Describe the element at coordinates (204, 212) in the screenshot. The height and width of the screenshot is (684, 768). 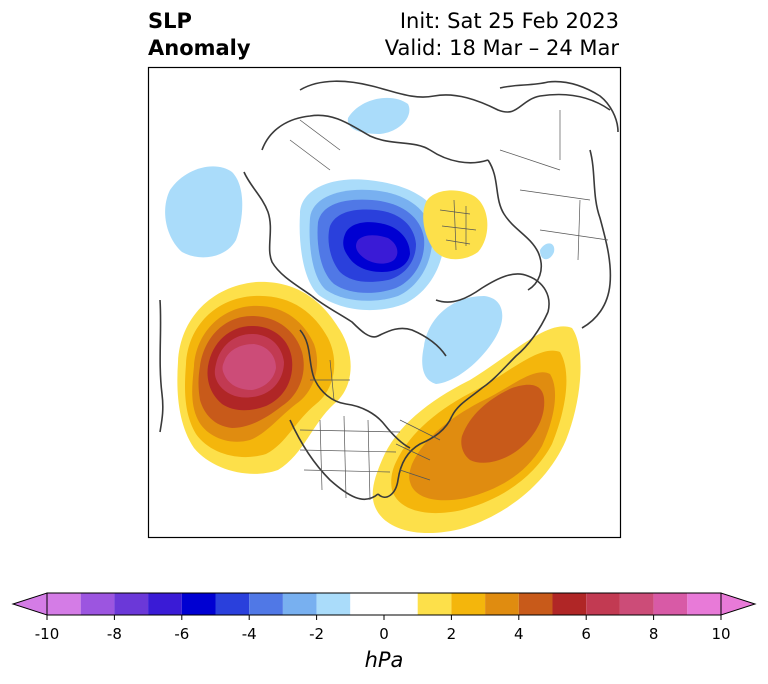
I see `anomaly-contour-neg-pacific` at that location.